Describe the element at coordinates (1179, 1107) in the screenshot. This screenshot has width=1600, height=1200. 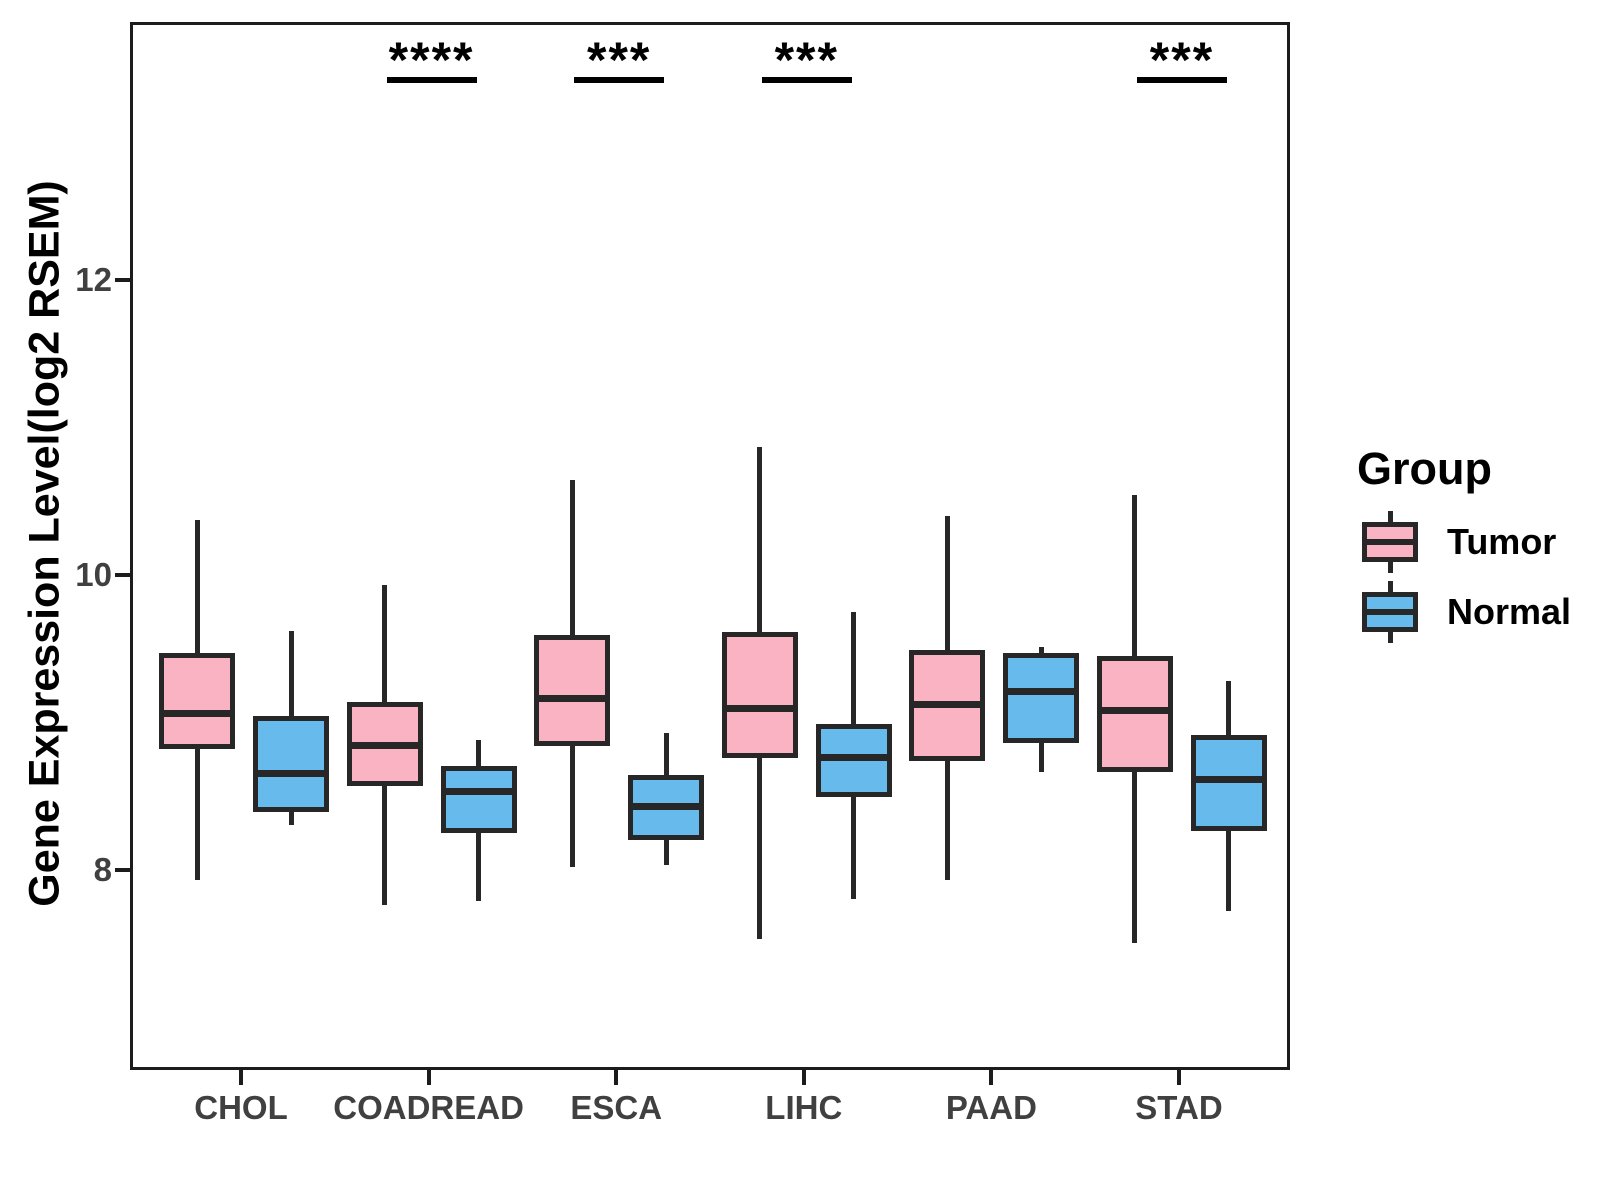
I see `x-tick-label: STAD` at that location.